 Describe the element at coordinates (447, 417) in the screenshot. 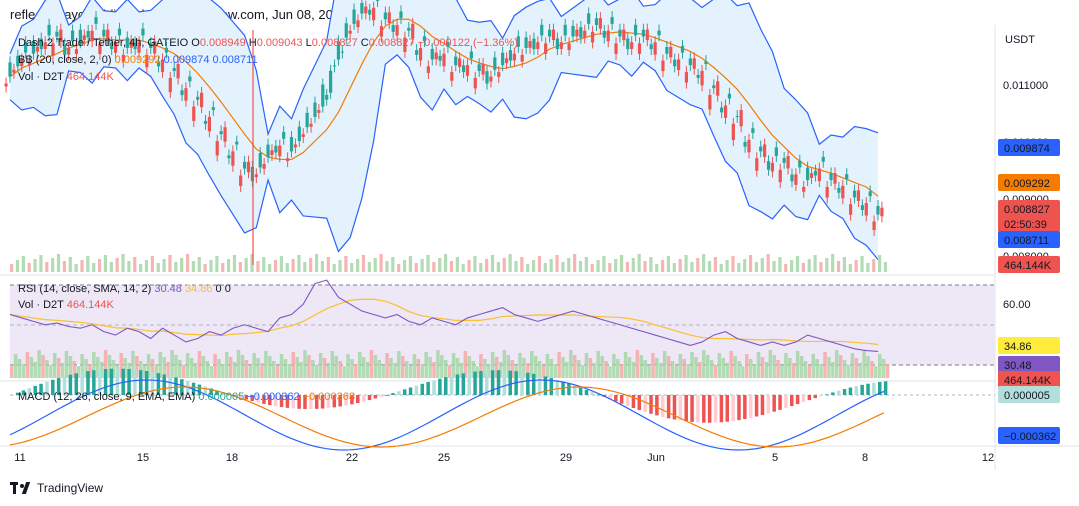

I see `macd-signal-line` at that location.